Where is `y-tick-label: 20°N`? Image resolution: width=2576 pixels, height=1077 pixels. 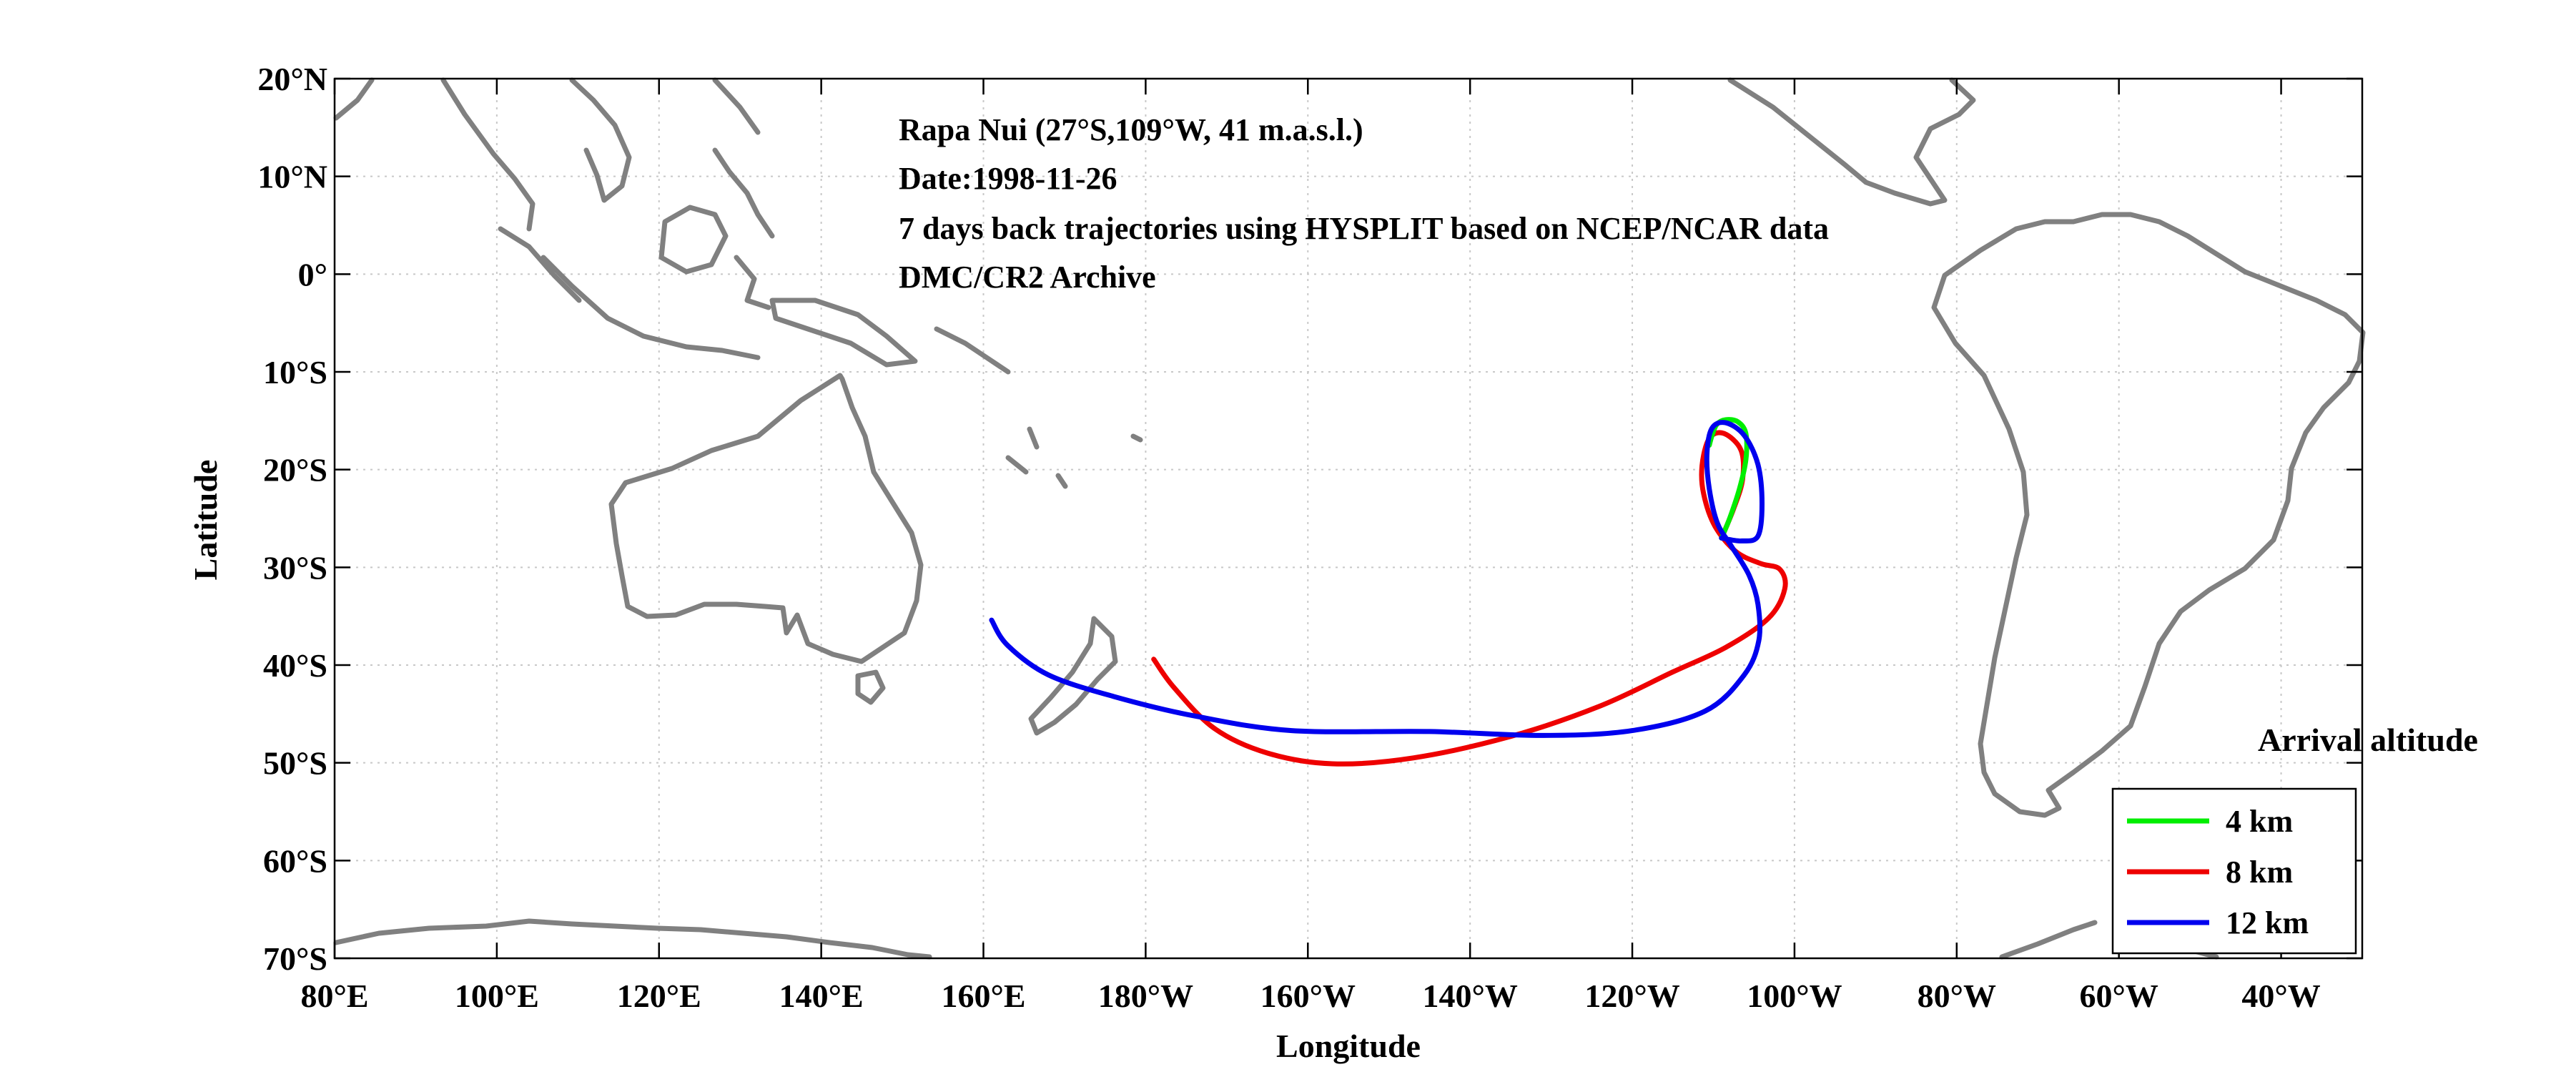 y-tick-label: 20°N is located at coordinates (292, 79).